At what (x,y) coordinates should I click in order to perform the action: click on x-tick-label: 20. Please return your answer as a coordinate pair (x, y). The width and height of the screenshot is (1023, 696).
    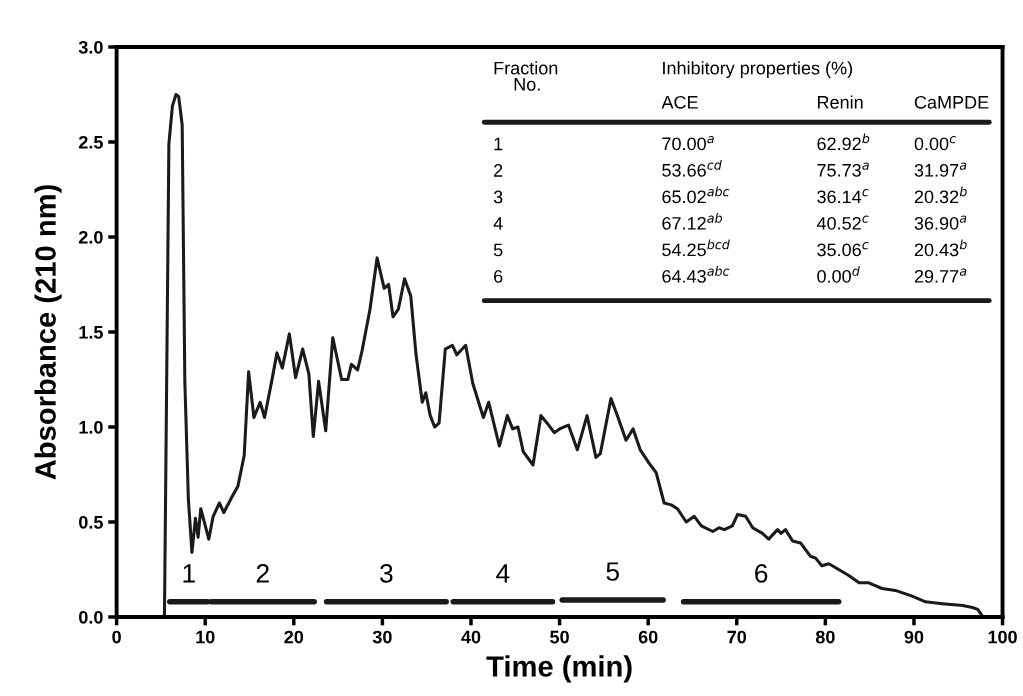
    Looking at the image, I should click on (294, 637).